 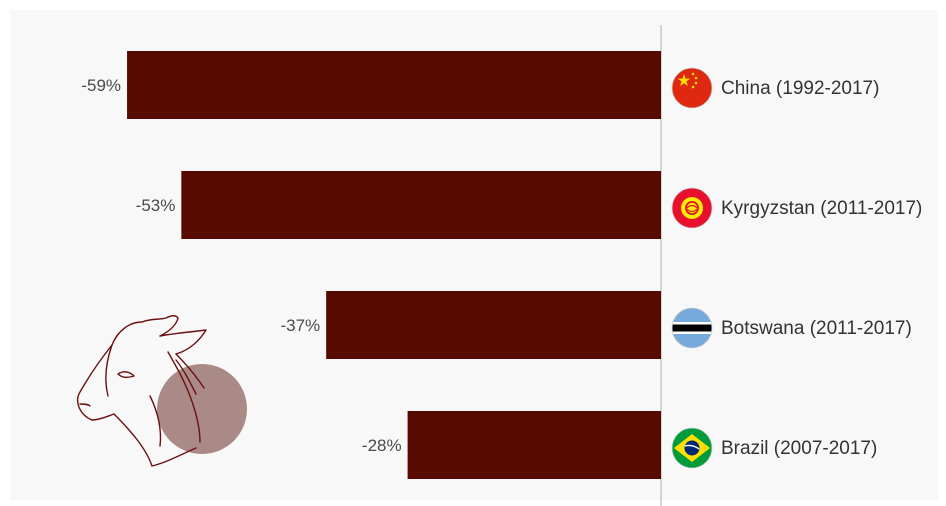 I want to click on bar-botswana, so click(x=493, y=325).